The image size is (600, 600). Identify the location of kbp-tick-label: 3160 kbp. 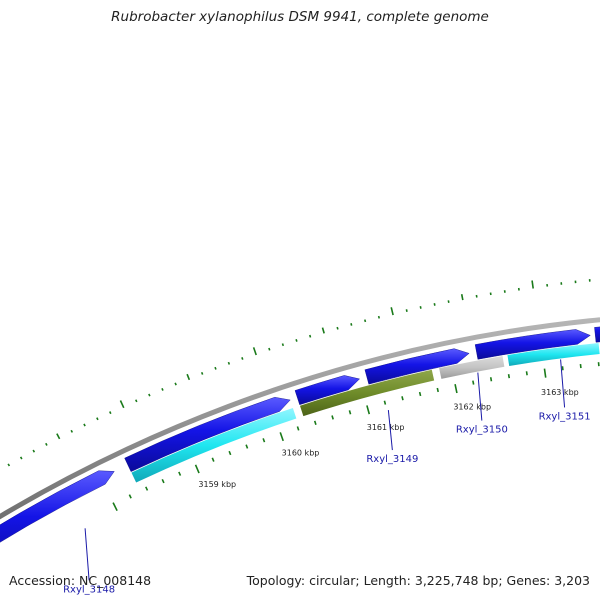
(301, 453).